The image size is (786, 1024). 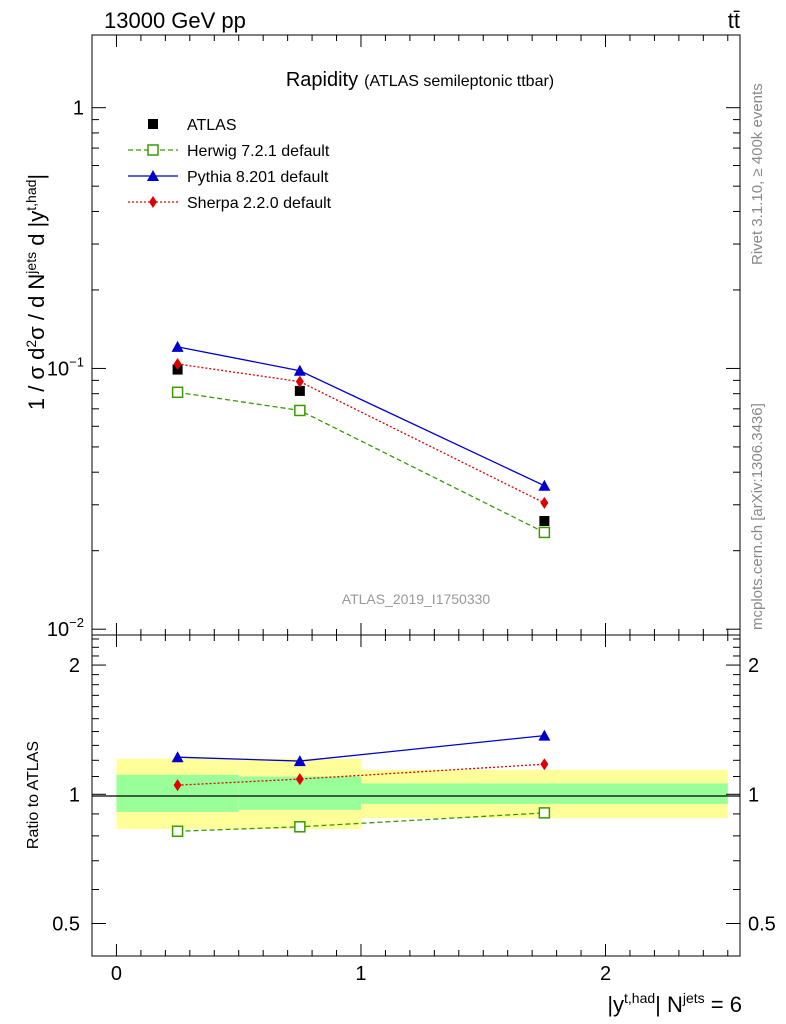 I want to click on legend-label: ATLAS, so click(x=212, y=125).